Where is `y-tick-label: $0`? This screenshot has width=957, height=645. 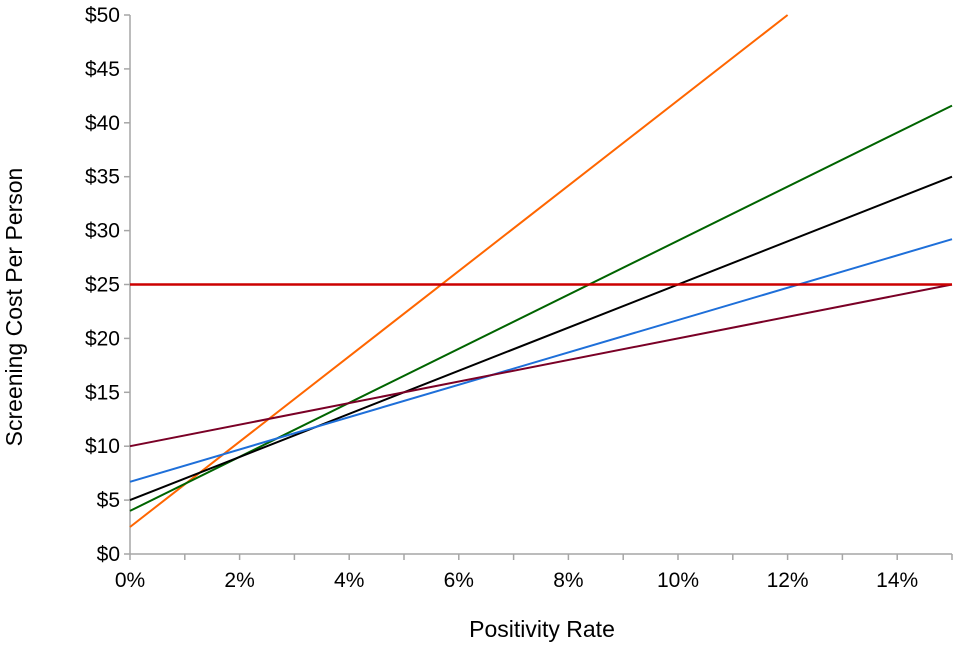
y-tick-label: $0 is located at coordinates (108, 554).